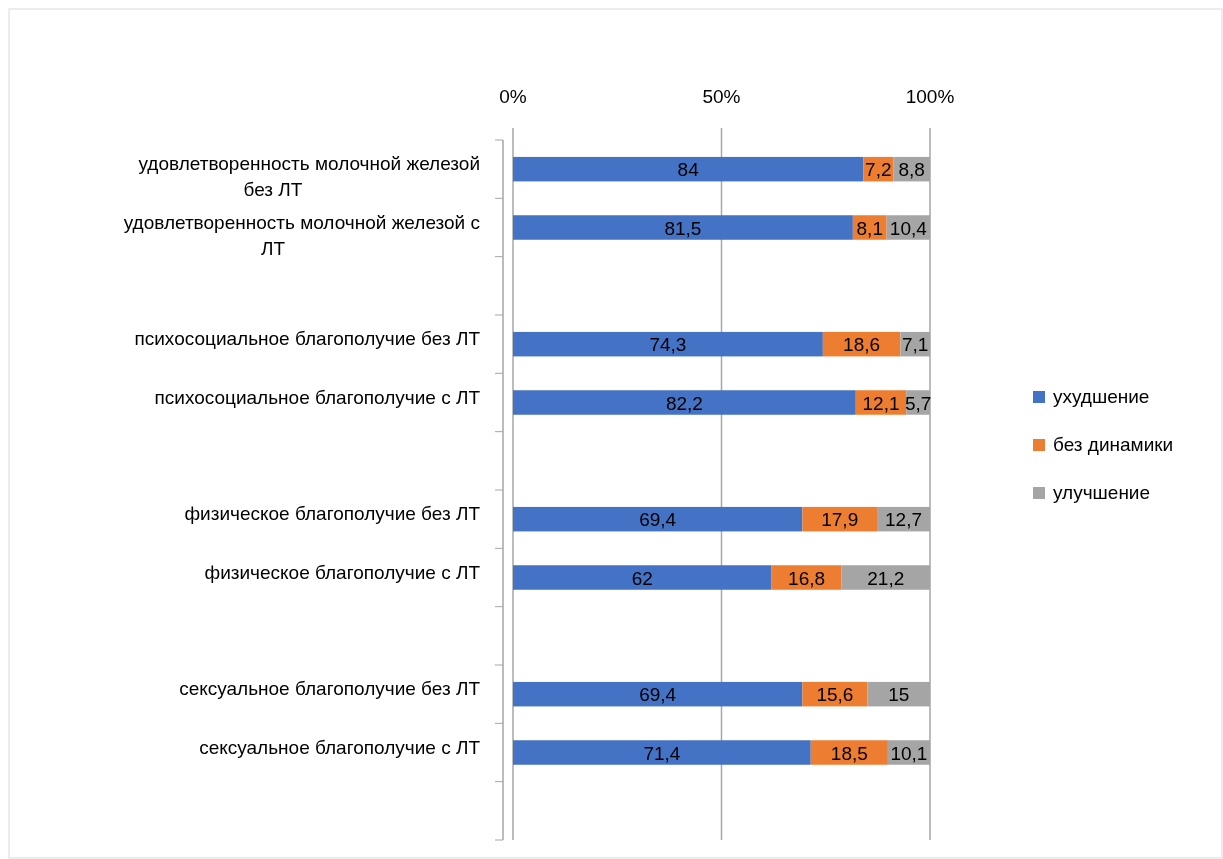 The width and height of the screenshot is (1223, 859). I want to click on y-tick-label: удовлетворенность молочной железой с ЛТ, so click(301, 235).